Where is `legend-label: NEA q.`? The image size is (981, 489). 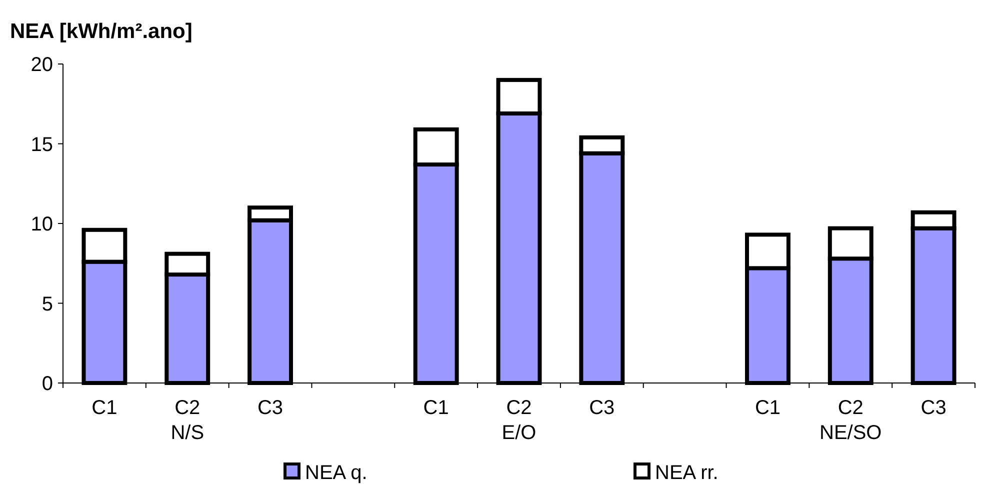 legend-label: NEA q. is located at coordinates (336, 473).